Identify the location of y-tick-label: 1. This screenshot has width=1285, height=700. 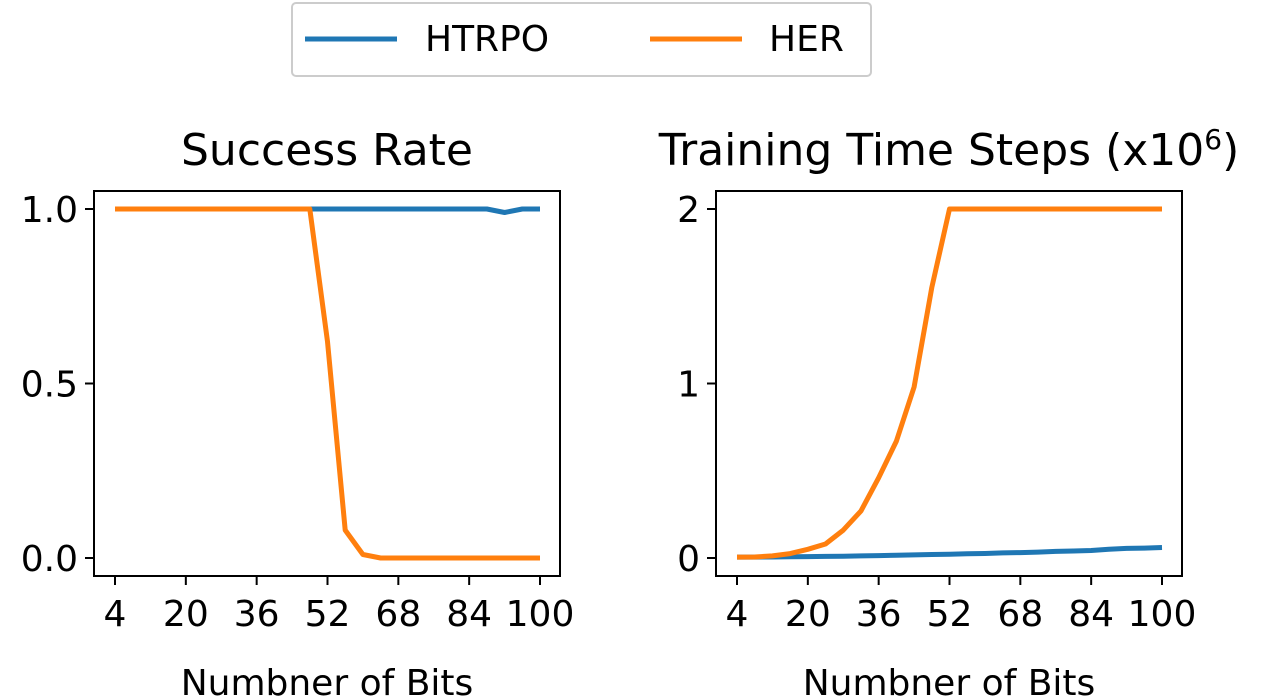
(688, 385).